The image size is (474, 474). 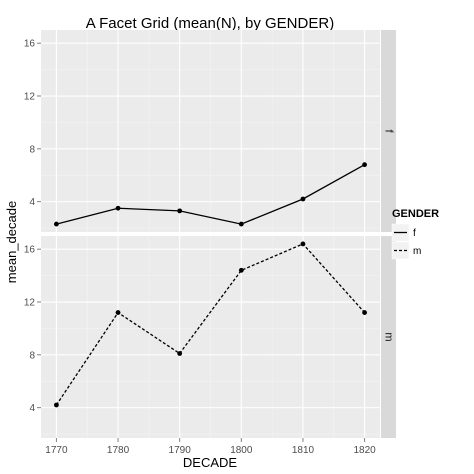 I want to click on legend-label: f, so click(x=414, y=233).